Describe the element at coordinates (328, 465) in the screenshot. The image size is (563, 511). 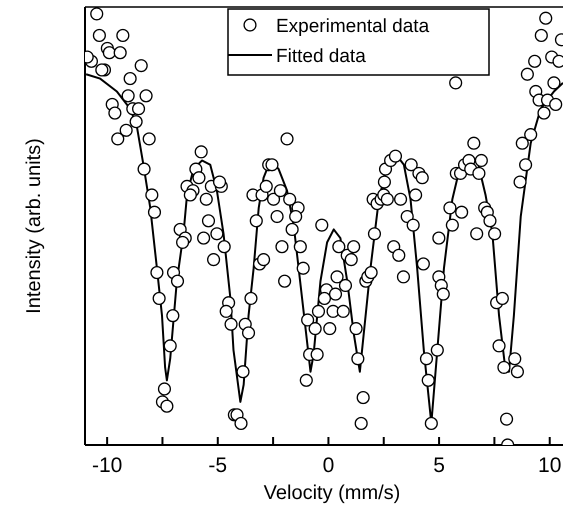
I see `x-tick-label: 0` at that location.